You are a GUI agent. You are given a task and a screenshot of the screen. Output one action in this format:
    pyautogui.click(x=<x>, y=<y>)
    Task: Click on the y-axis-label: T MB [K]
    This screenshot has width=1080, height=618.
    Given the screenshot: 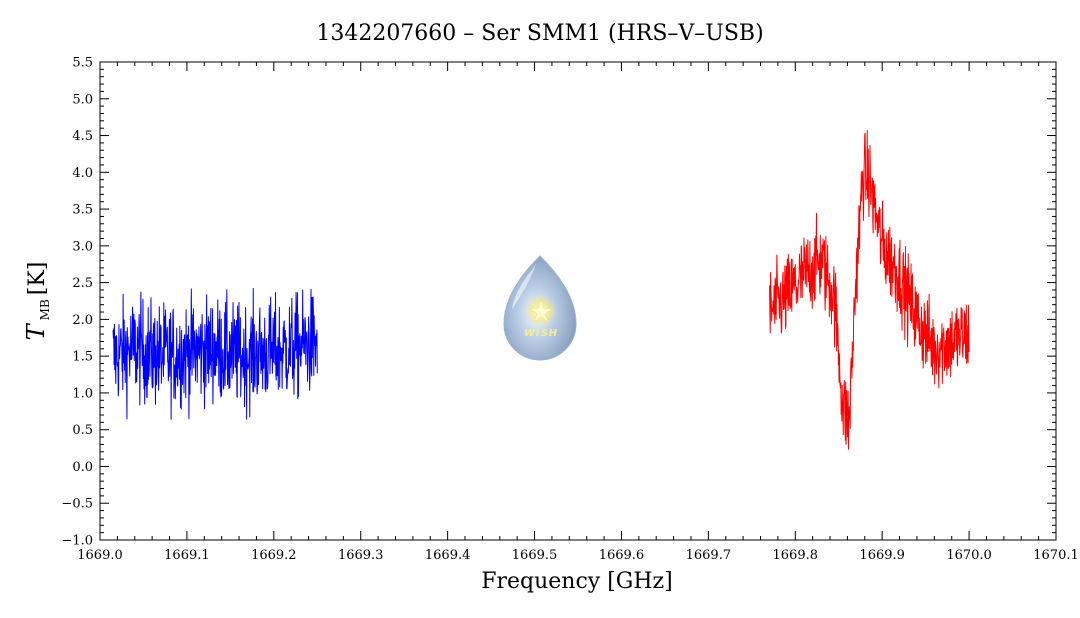 What is the action you would take?
    pyautogui.click(x=37, y=301)
    